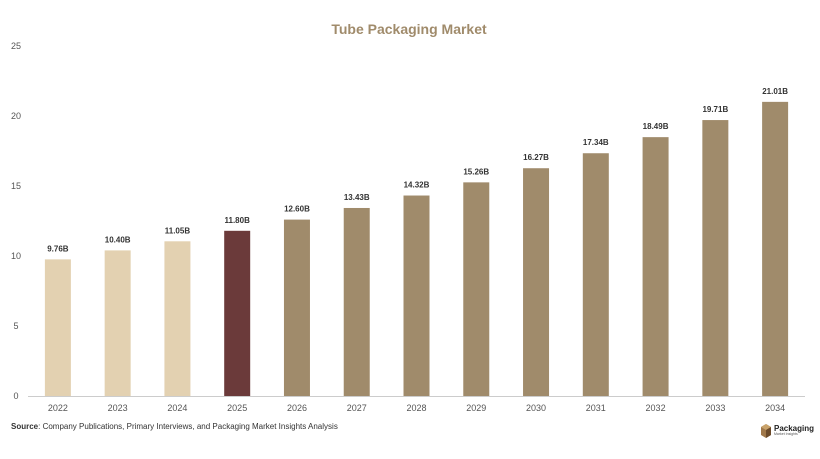 This screenshot has width=820, height=459. I want to click on box-icon, so click(766, 431).